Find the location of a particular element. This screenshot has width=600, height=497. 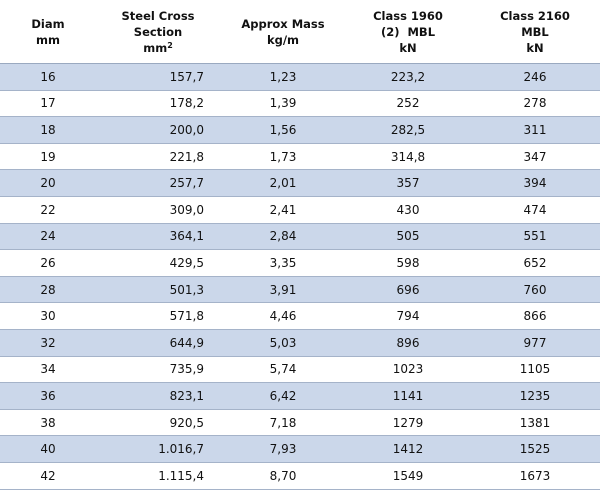

cell-mass: 5,74 is located at coordinates (283, 370).